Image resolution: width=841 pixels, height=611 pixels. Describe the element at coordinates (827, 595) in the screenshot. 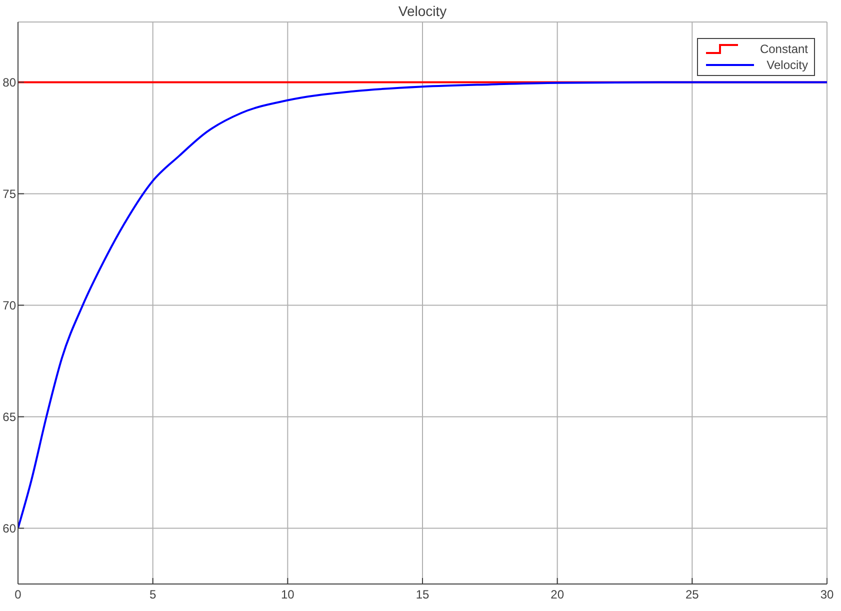

I see `x-tick-label: 30` at that location.